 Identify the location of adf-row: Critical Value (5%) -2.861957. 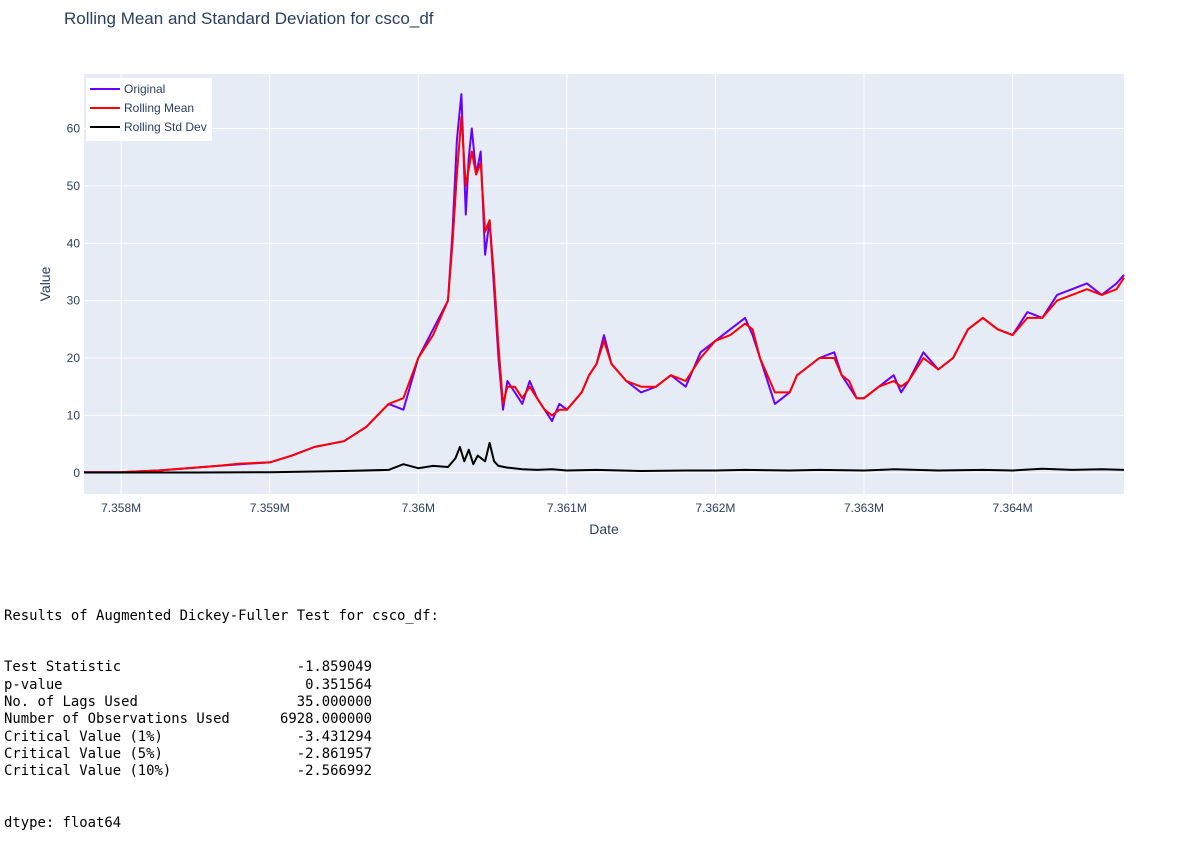
(188, 753).